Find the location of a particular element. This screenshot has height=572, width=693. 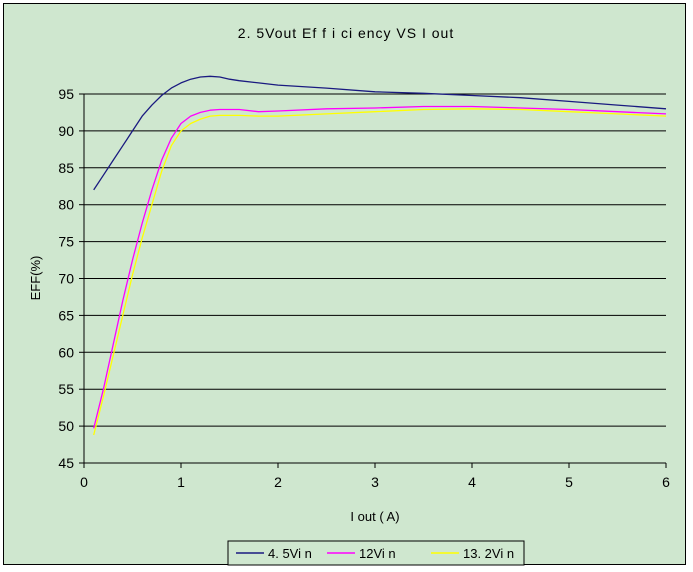

x-tick-label-1: 1 is located at coordinates (181, 482).